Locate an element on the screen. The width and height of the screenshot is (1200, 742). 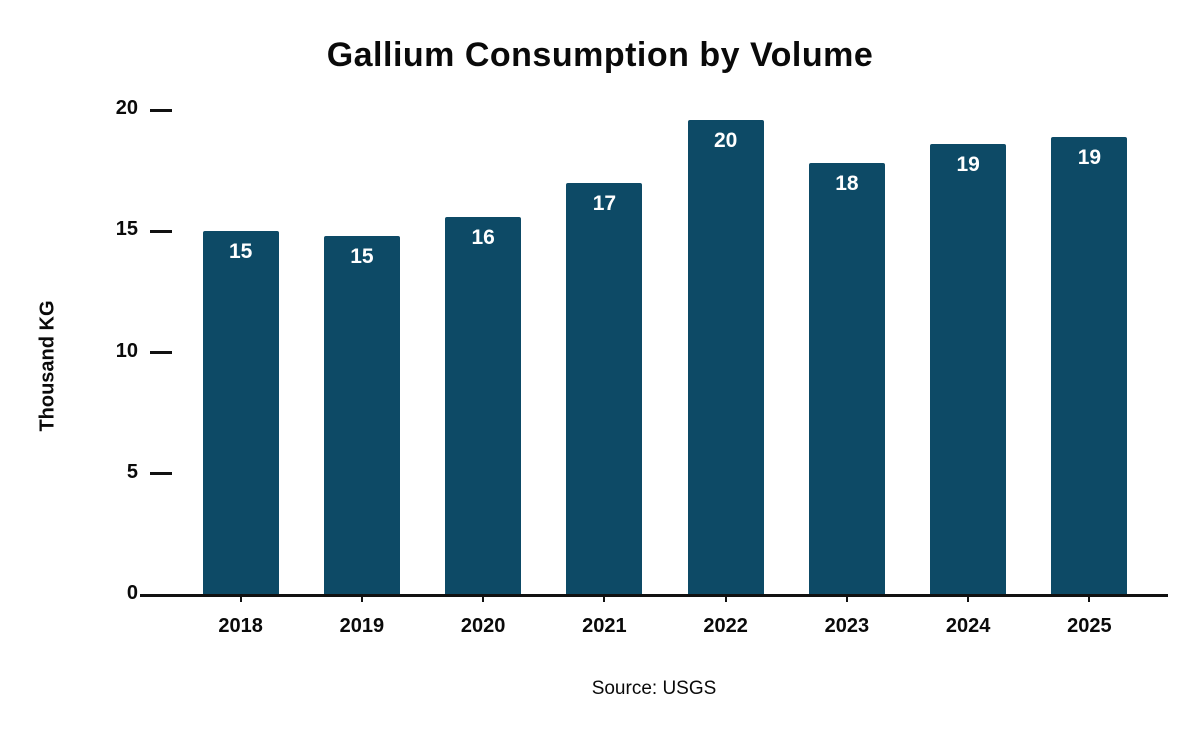
bar-2025: 19 is located at coordinates (1089, 365).